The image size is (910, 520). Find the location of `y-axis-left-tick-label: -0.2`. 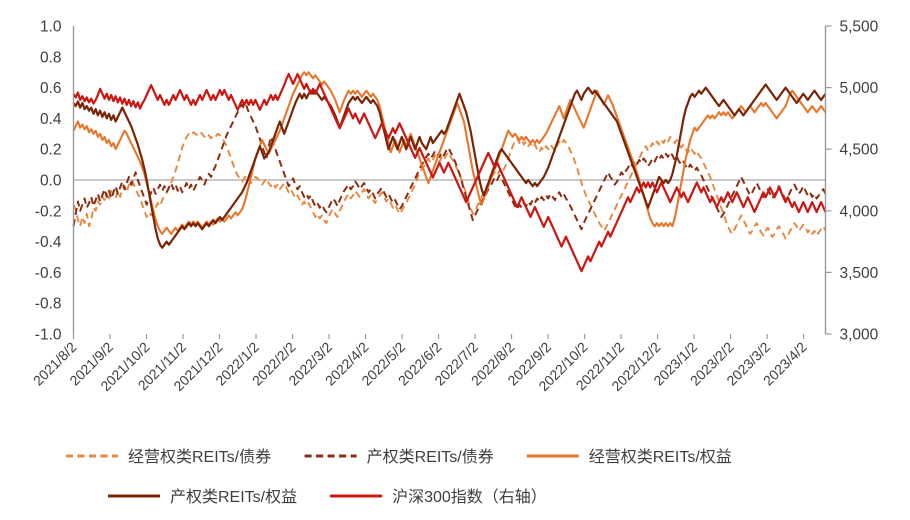

y-axis-left-tick-label: -0.2 is located at coordinates (48, 211).